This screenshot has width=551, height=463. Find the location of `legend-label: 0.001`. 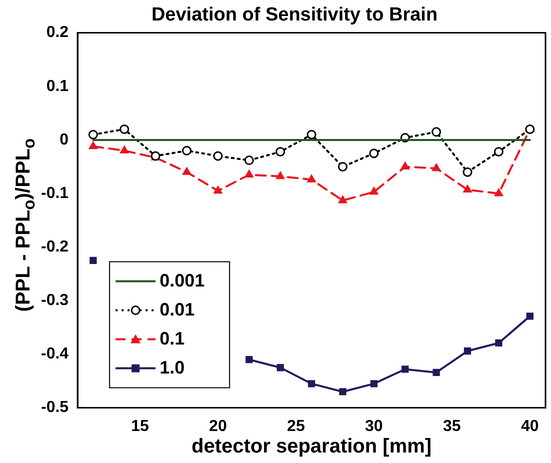

legend-label: 0.001 is located at coordinates (182, 280).